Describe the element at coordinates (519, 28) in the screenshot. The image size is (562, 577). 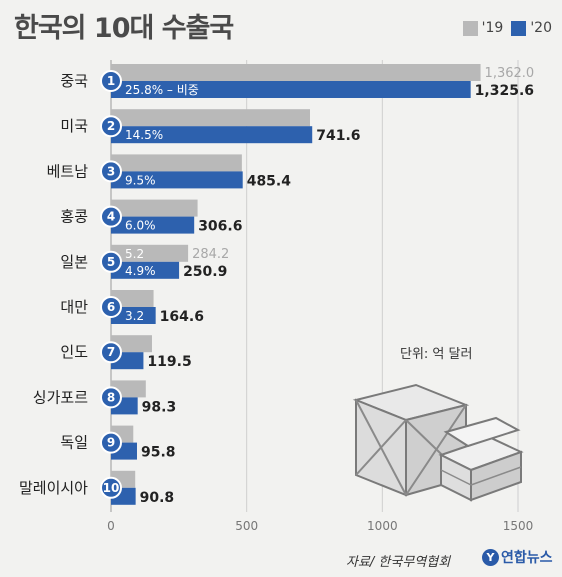
I see `legend-swatch-2020` at that location.